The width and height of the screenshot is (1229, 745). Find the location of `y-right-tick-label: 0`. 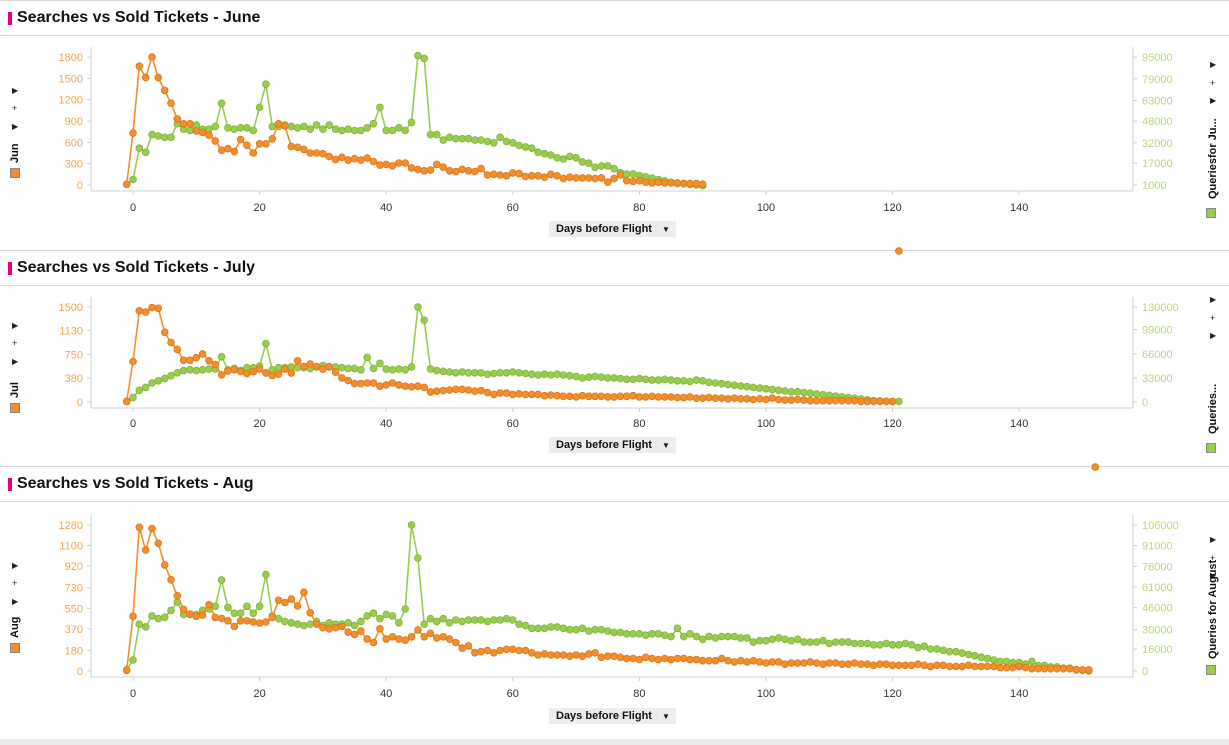

y-right-tick-label: 0 is located at coordinates (1145, 403).